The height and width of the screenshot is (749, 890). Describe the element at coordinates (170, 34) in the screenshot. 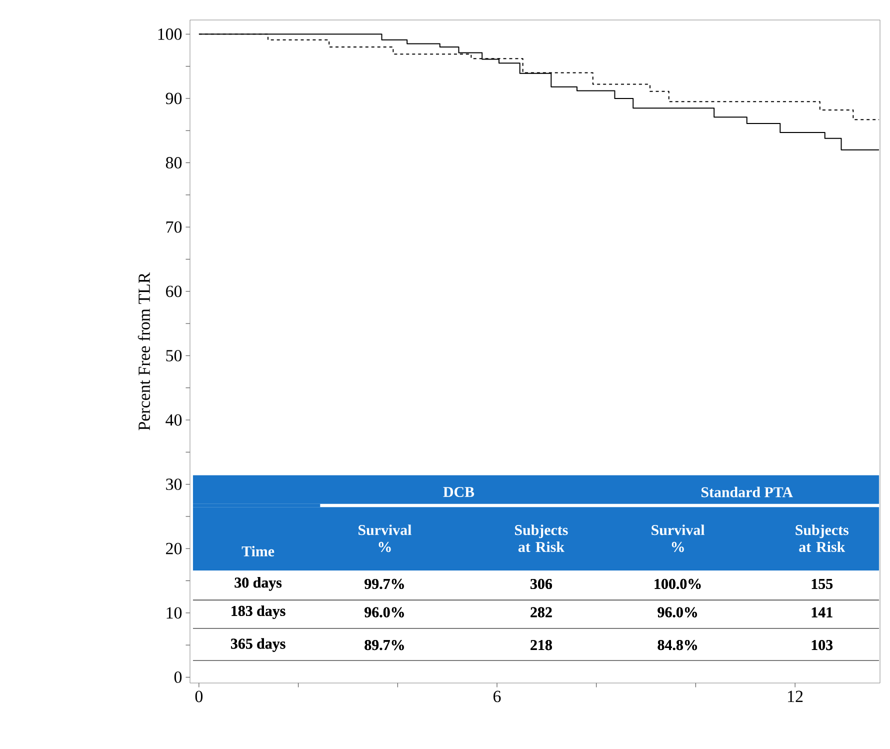

I see `y-tick-label: 100` at that location.